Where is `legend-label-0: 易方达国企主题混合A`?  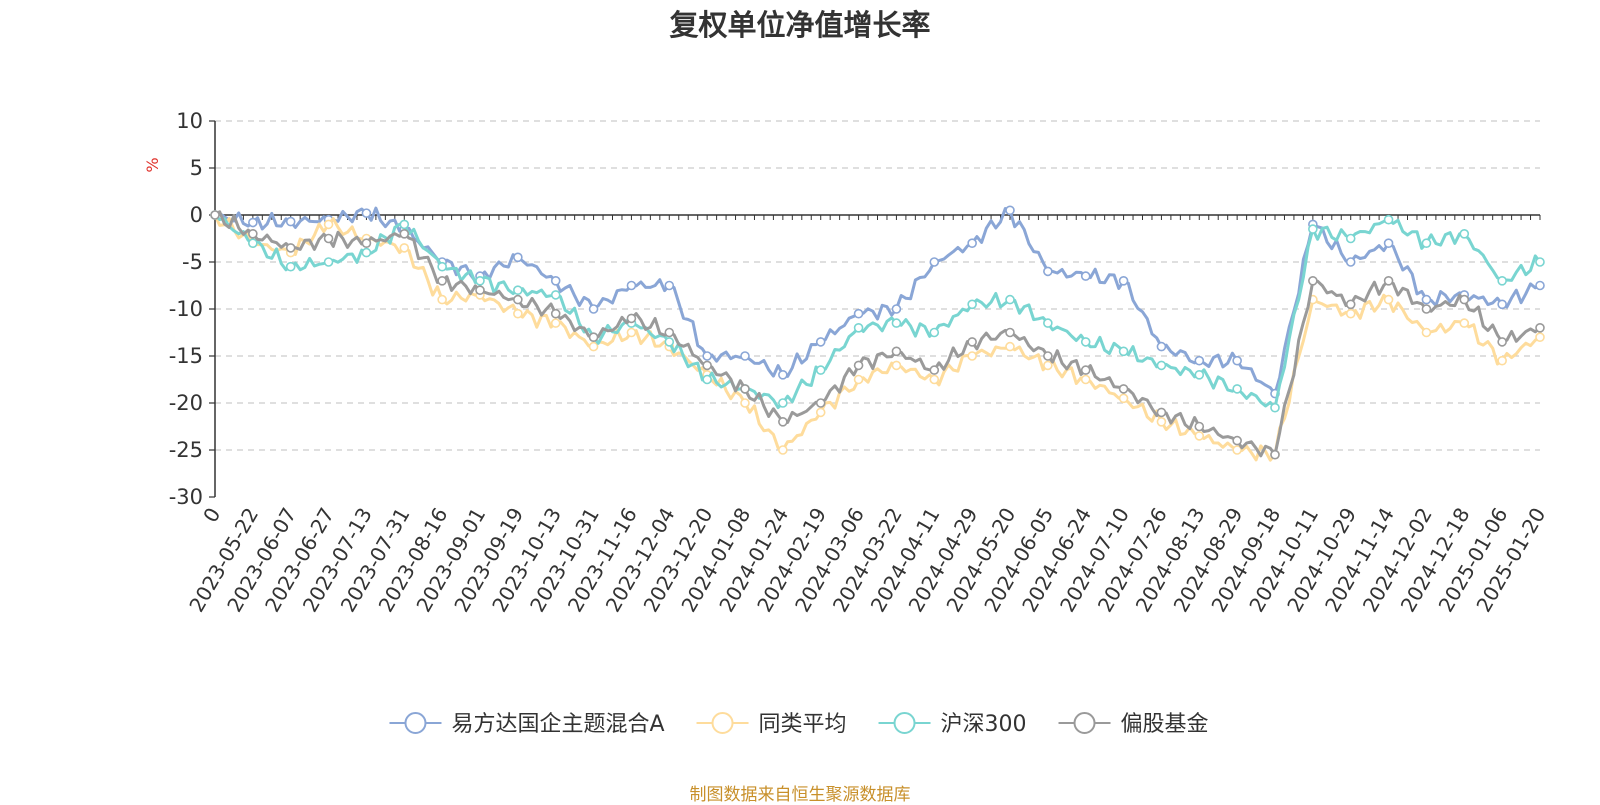
legend-label-0: 易方达国企主题混合A is located at coordinates (557, 724).